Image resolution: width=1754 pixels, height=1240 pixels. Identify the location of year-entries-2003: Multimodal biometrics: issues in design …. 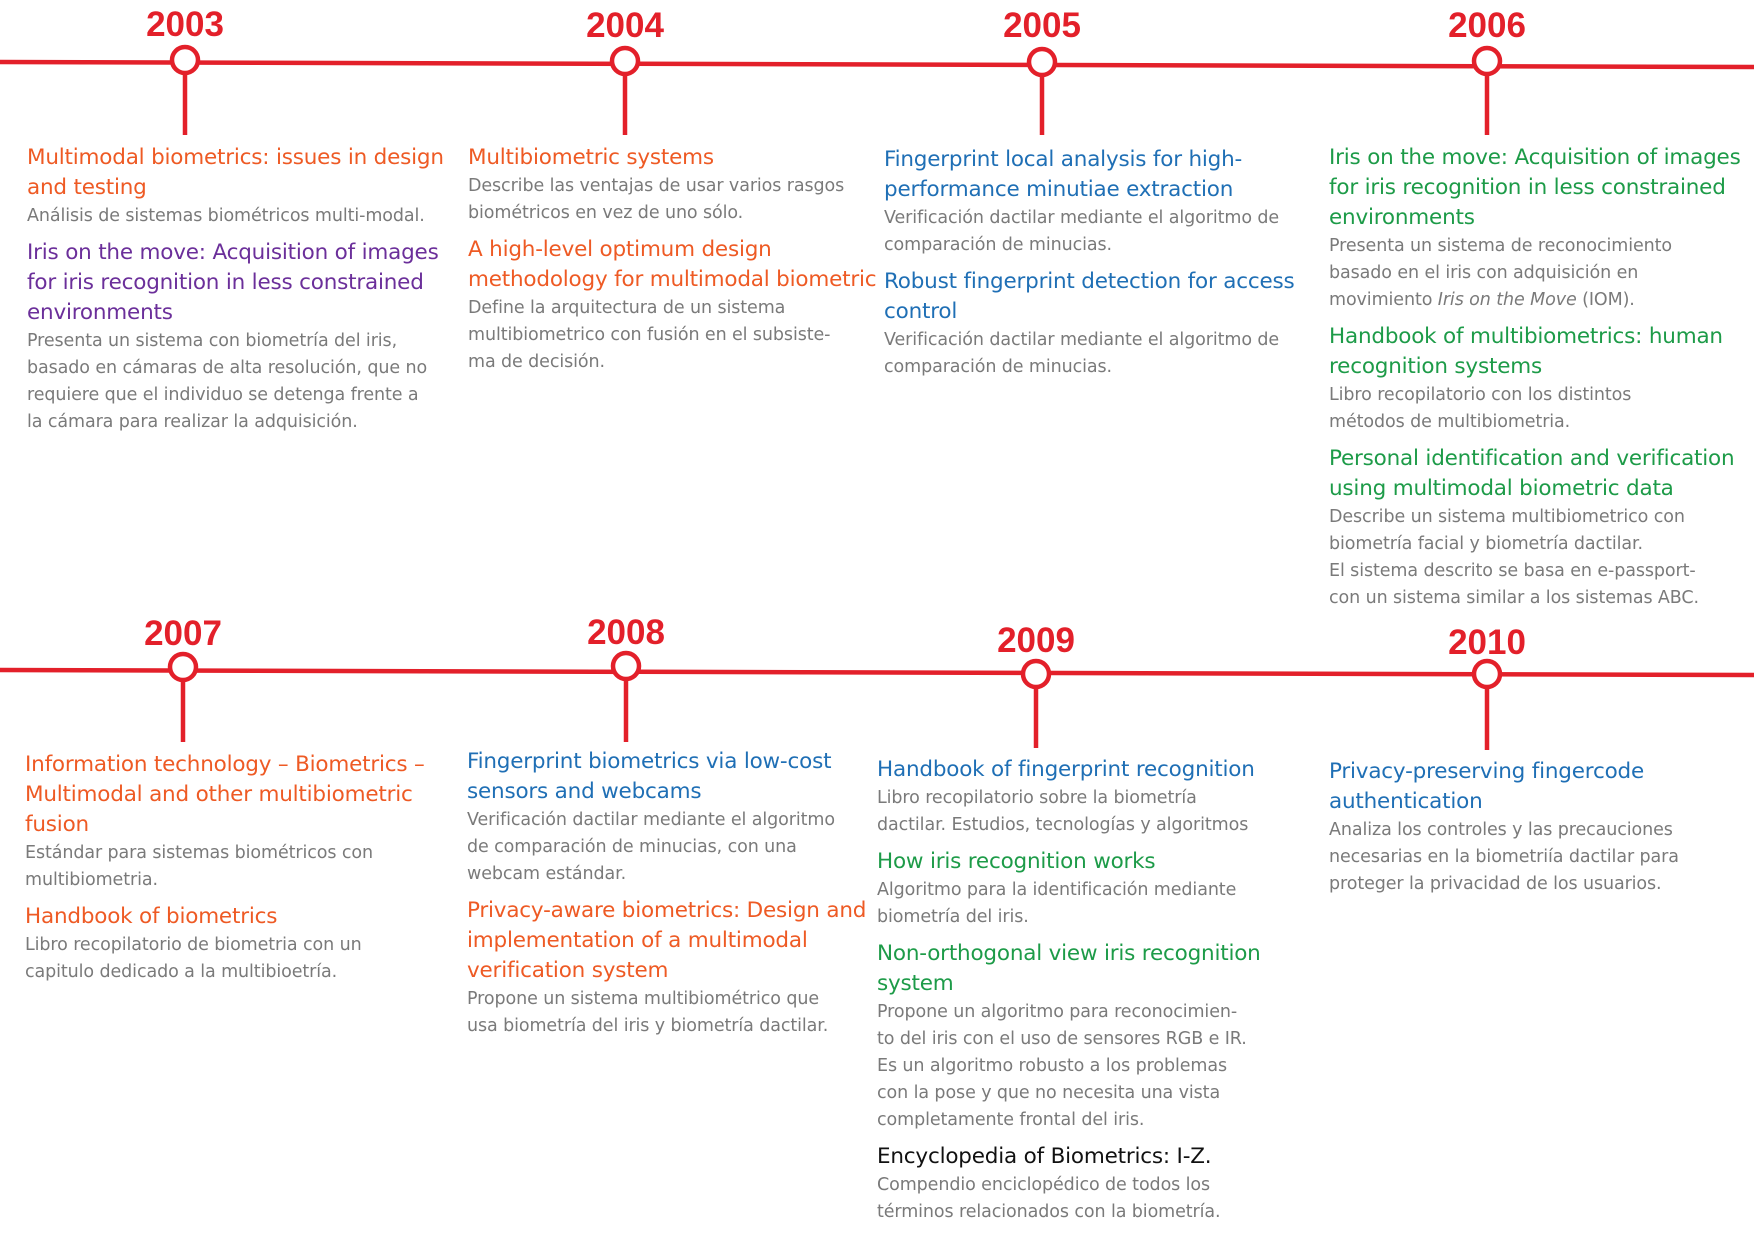
(242, 293).